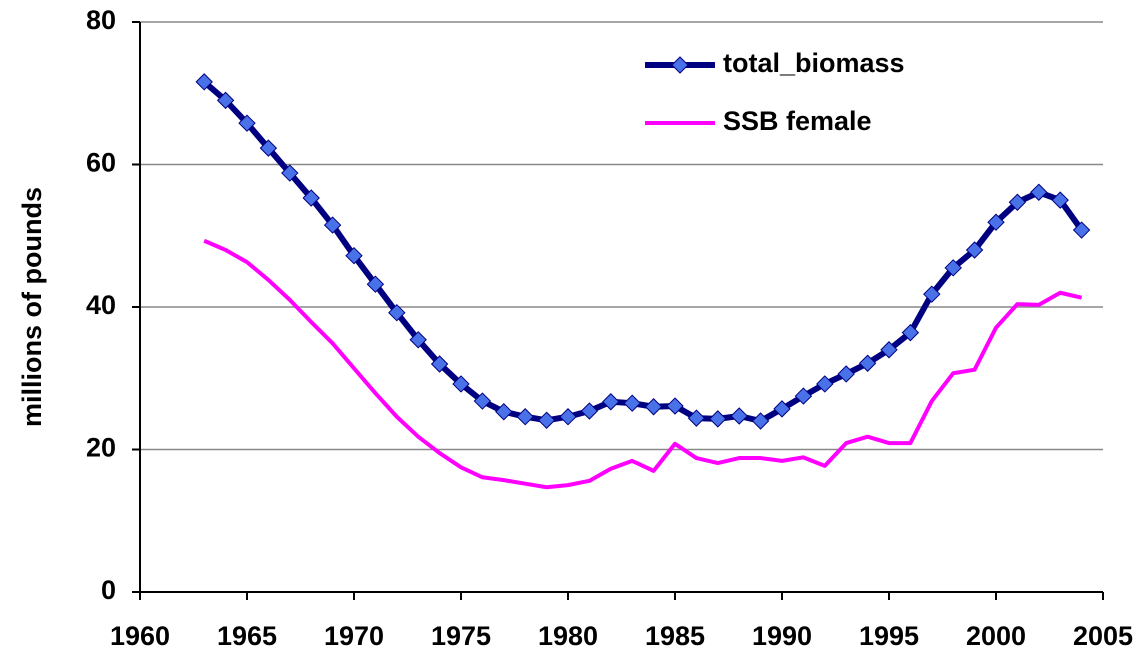  Describe the element at coordinates (1103, 636) in the screenshot. I see `x-tick-label: 2005` at that location.